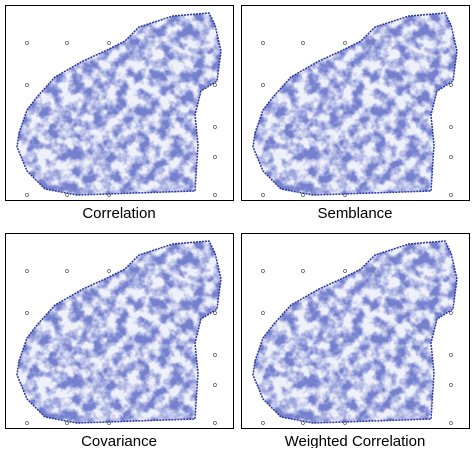 The height and width of the screenshot is (453, 474). What do you see at coordinates (354, 213) in the screenshot?
I see `panel-caption: Semblance` at bounding box center [354, 213].